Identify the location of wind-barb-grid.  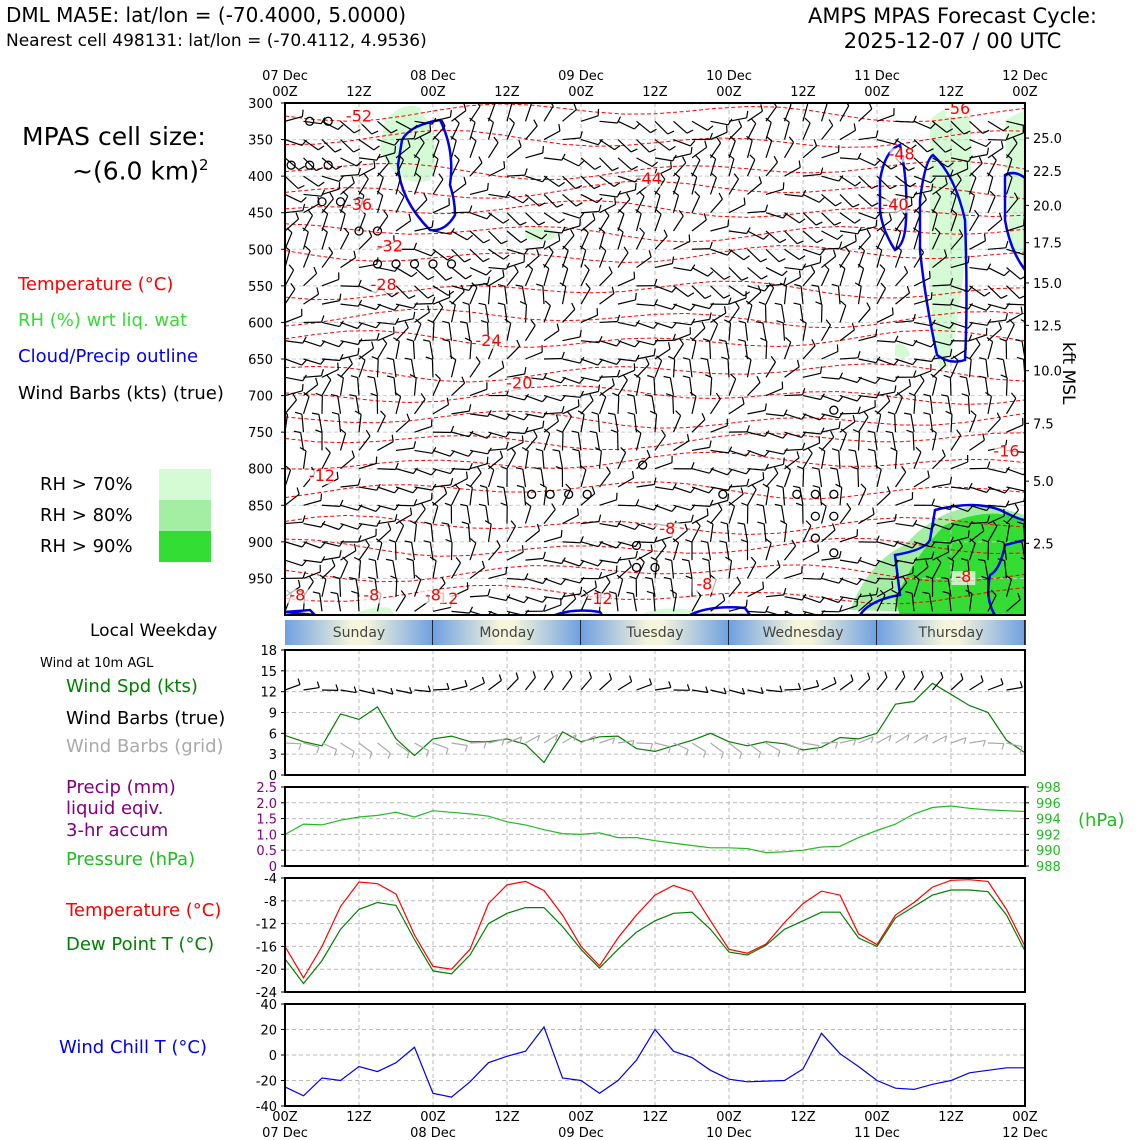
(663, 748).